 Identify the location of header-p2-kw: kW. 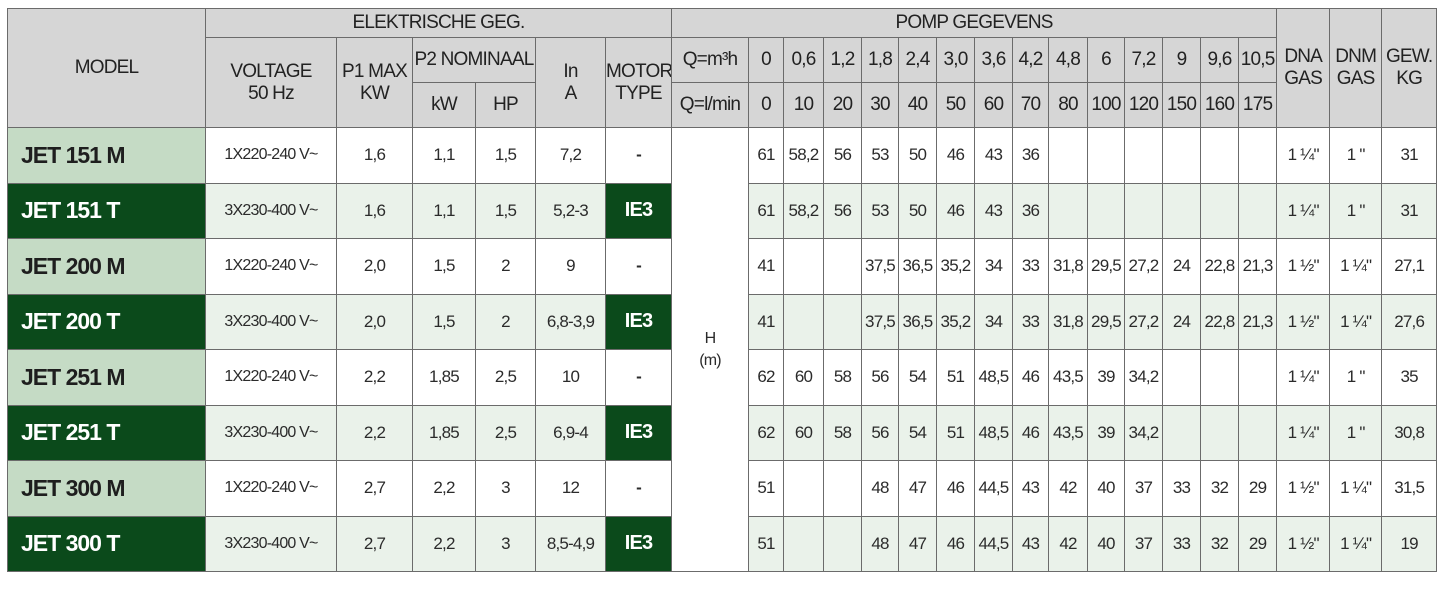
(444, 105).